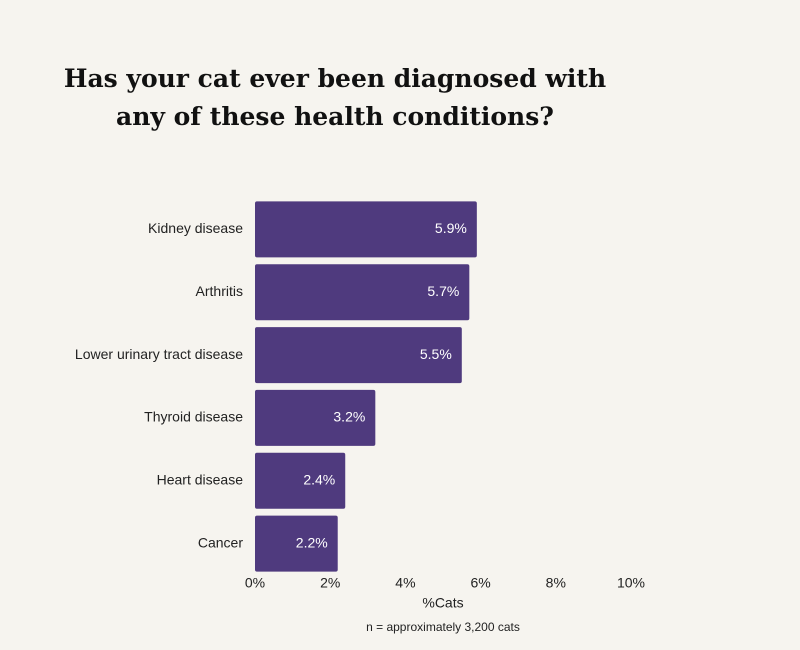 The height and width of the screenshot is (650, 800). Describe the element at coordinates (405, 583) in the screenshot. I see `x-tick-label: 4%` at that location.